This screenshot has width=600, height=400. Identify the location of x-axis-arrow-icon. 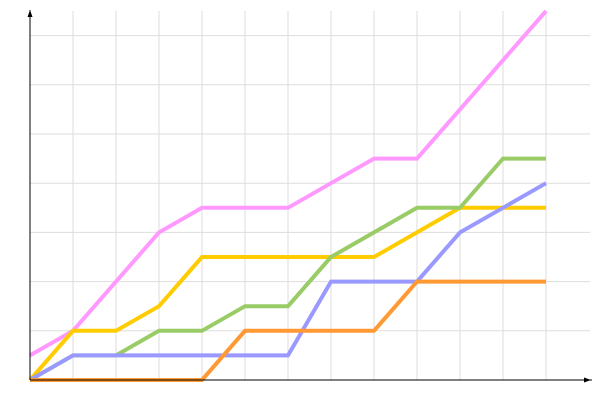
(587, 380).